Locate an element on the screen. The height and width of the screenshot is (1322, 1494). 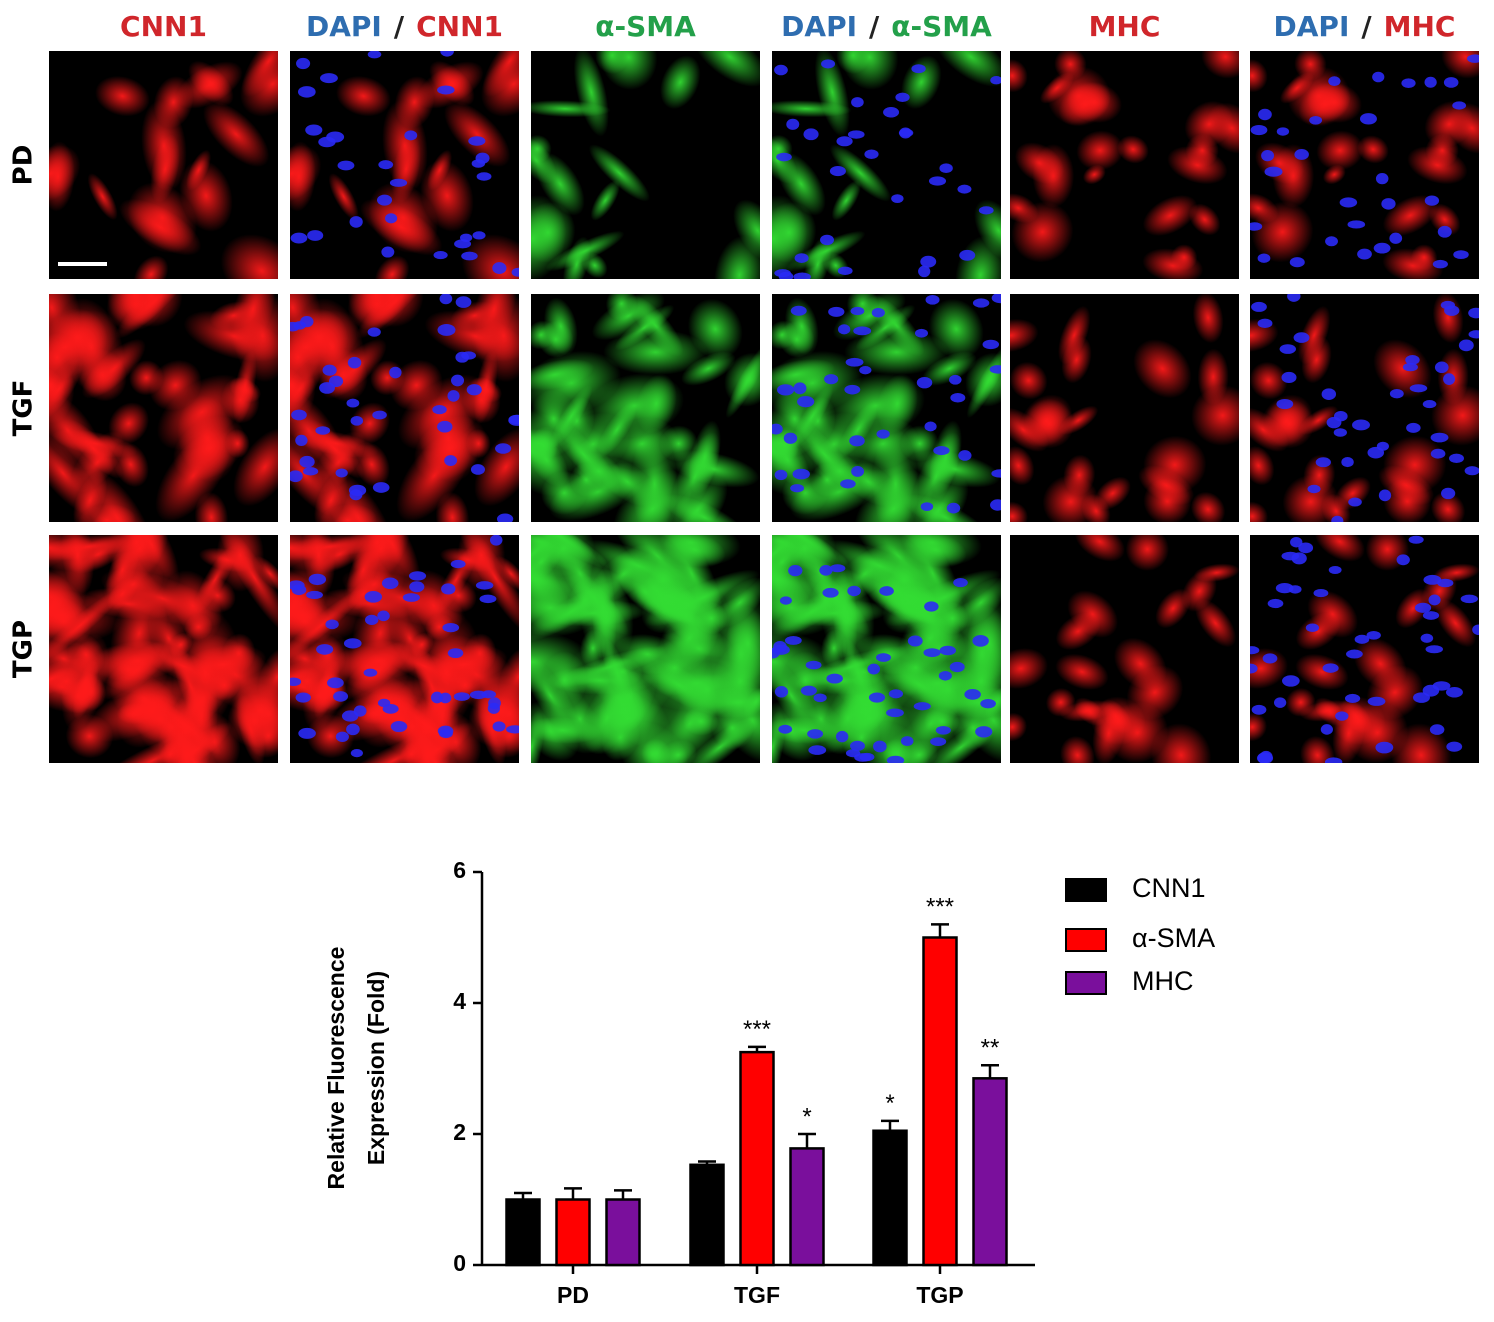
x-tick-label: TGP is located at coordinates (939, 1295).